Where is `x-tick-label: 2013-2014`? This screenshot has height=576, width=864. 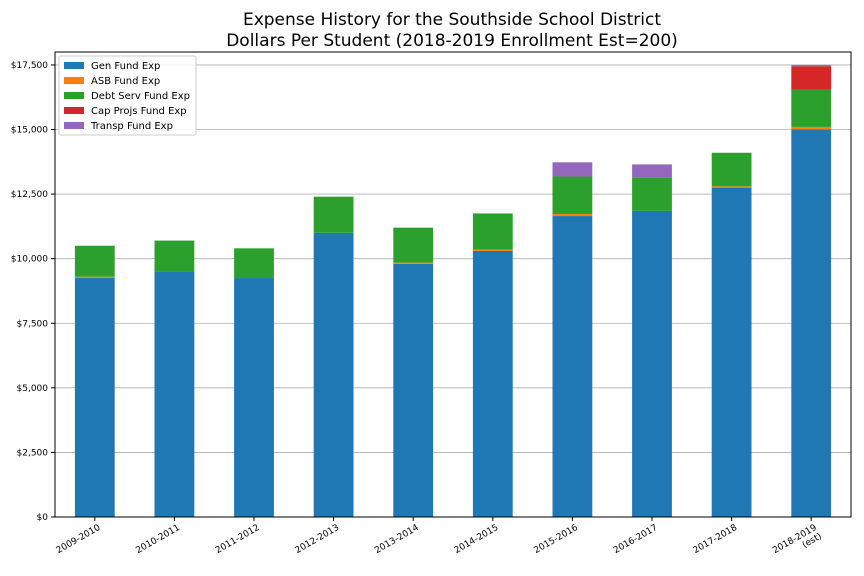 x-tick-label: 2013-2014 is located at coordinates (397, 539).